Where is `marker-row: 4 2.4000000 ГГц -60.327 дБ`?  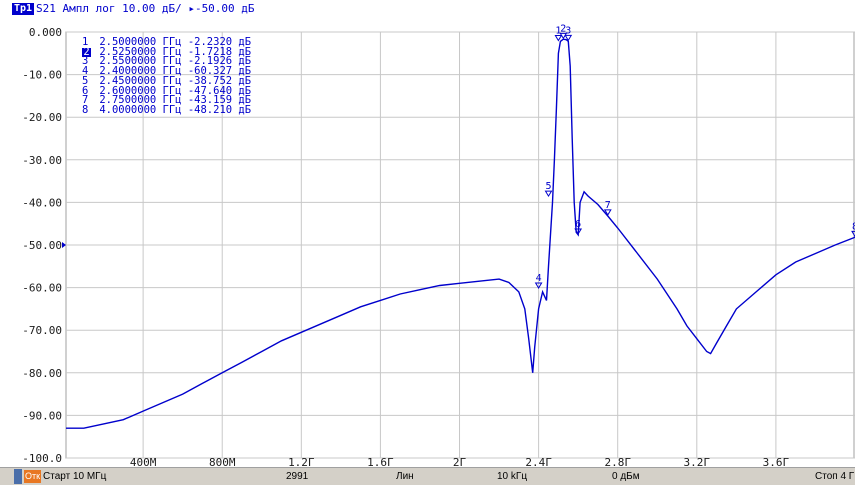 marker-row: 4 2.4000000 ГГц -60.327 дБ is located at coordinates (167, 71).